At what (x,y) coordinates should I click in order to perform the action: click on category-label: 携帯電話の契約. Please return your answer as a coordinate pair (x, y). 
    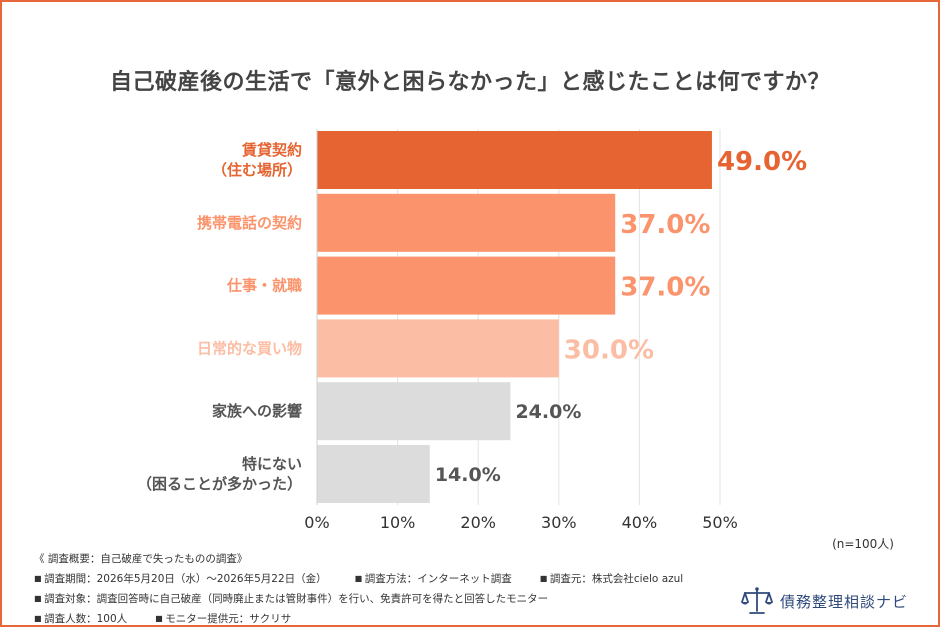
    Looking at the image, I should click on (249, 223).